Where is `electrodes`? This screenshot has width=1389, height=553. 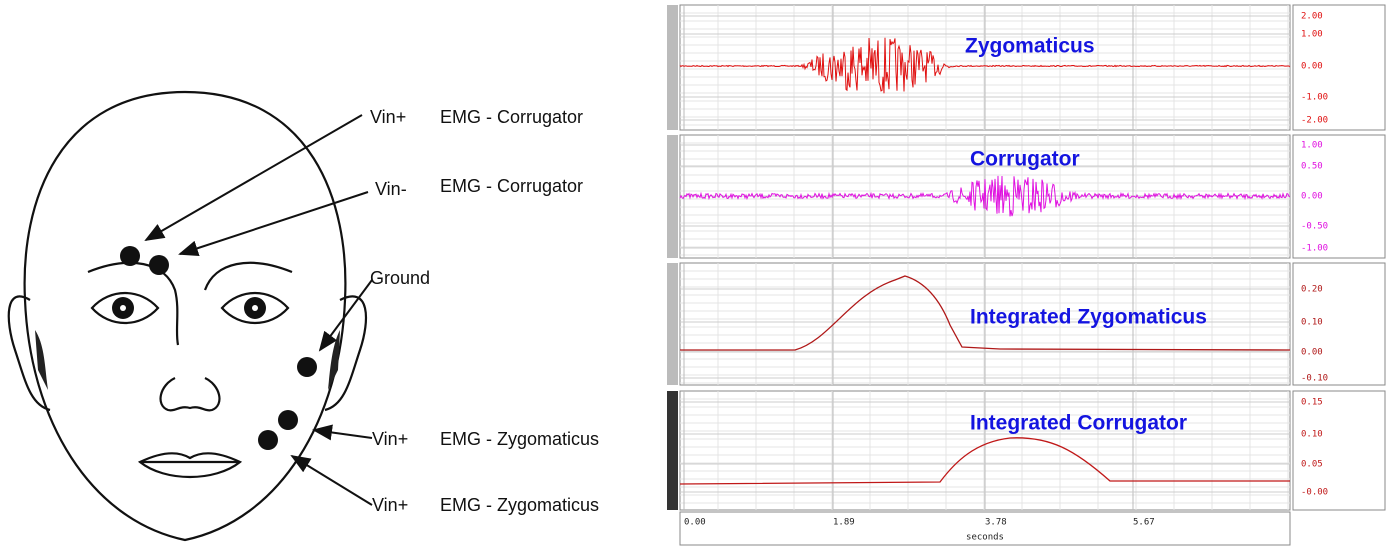 electrodes is located at coordinates (218, 348).